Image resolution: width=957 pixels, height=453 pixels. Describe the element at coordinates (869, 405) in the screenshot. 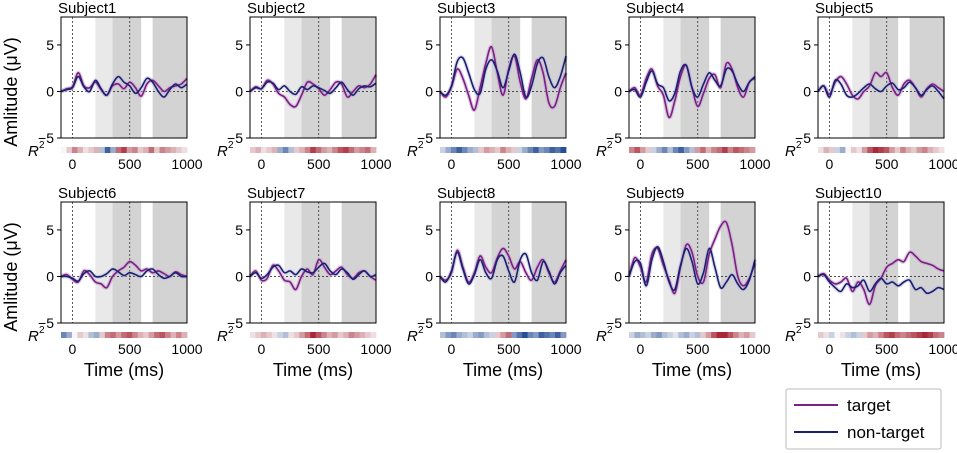

I see `legend-label-target: target` at that location.